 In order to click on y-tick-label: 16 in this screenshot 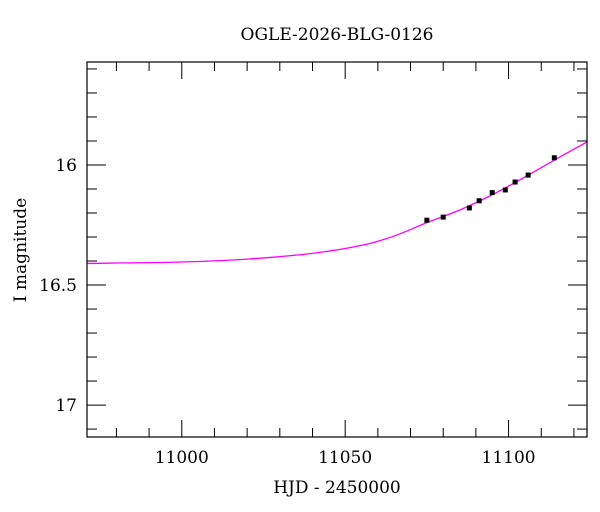, I will do `click(66, 166)`.